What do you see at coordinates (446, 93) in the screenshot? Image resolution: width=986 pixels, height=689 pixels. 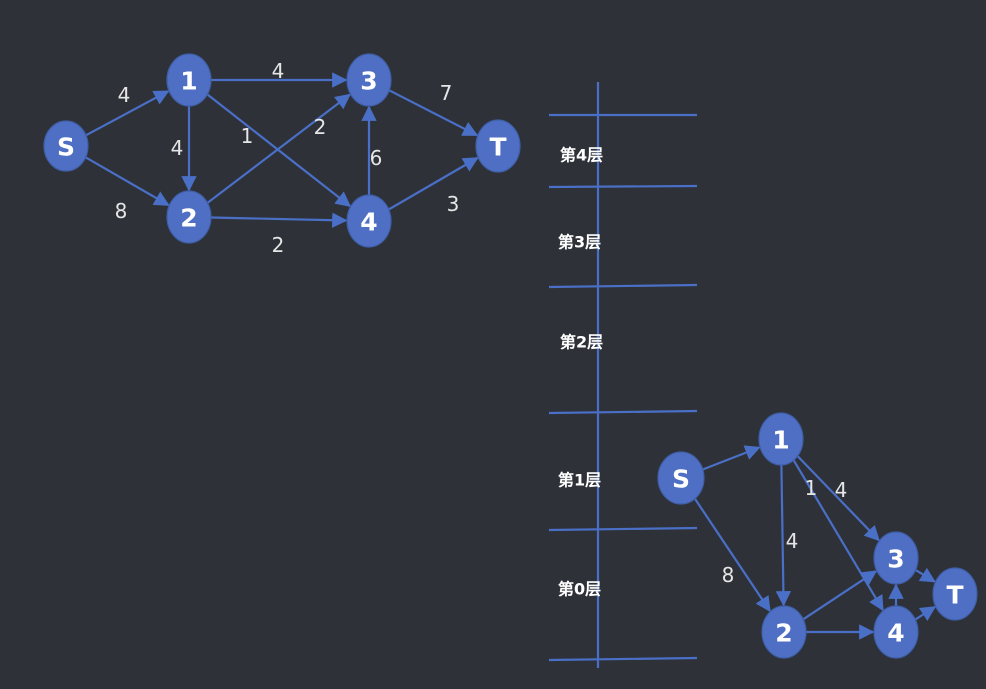 I see `edge-weight-3-T: 7` at bounding box center [446, 93].